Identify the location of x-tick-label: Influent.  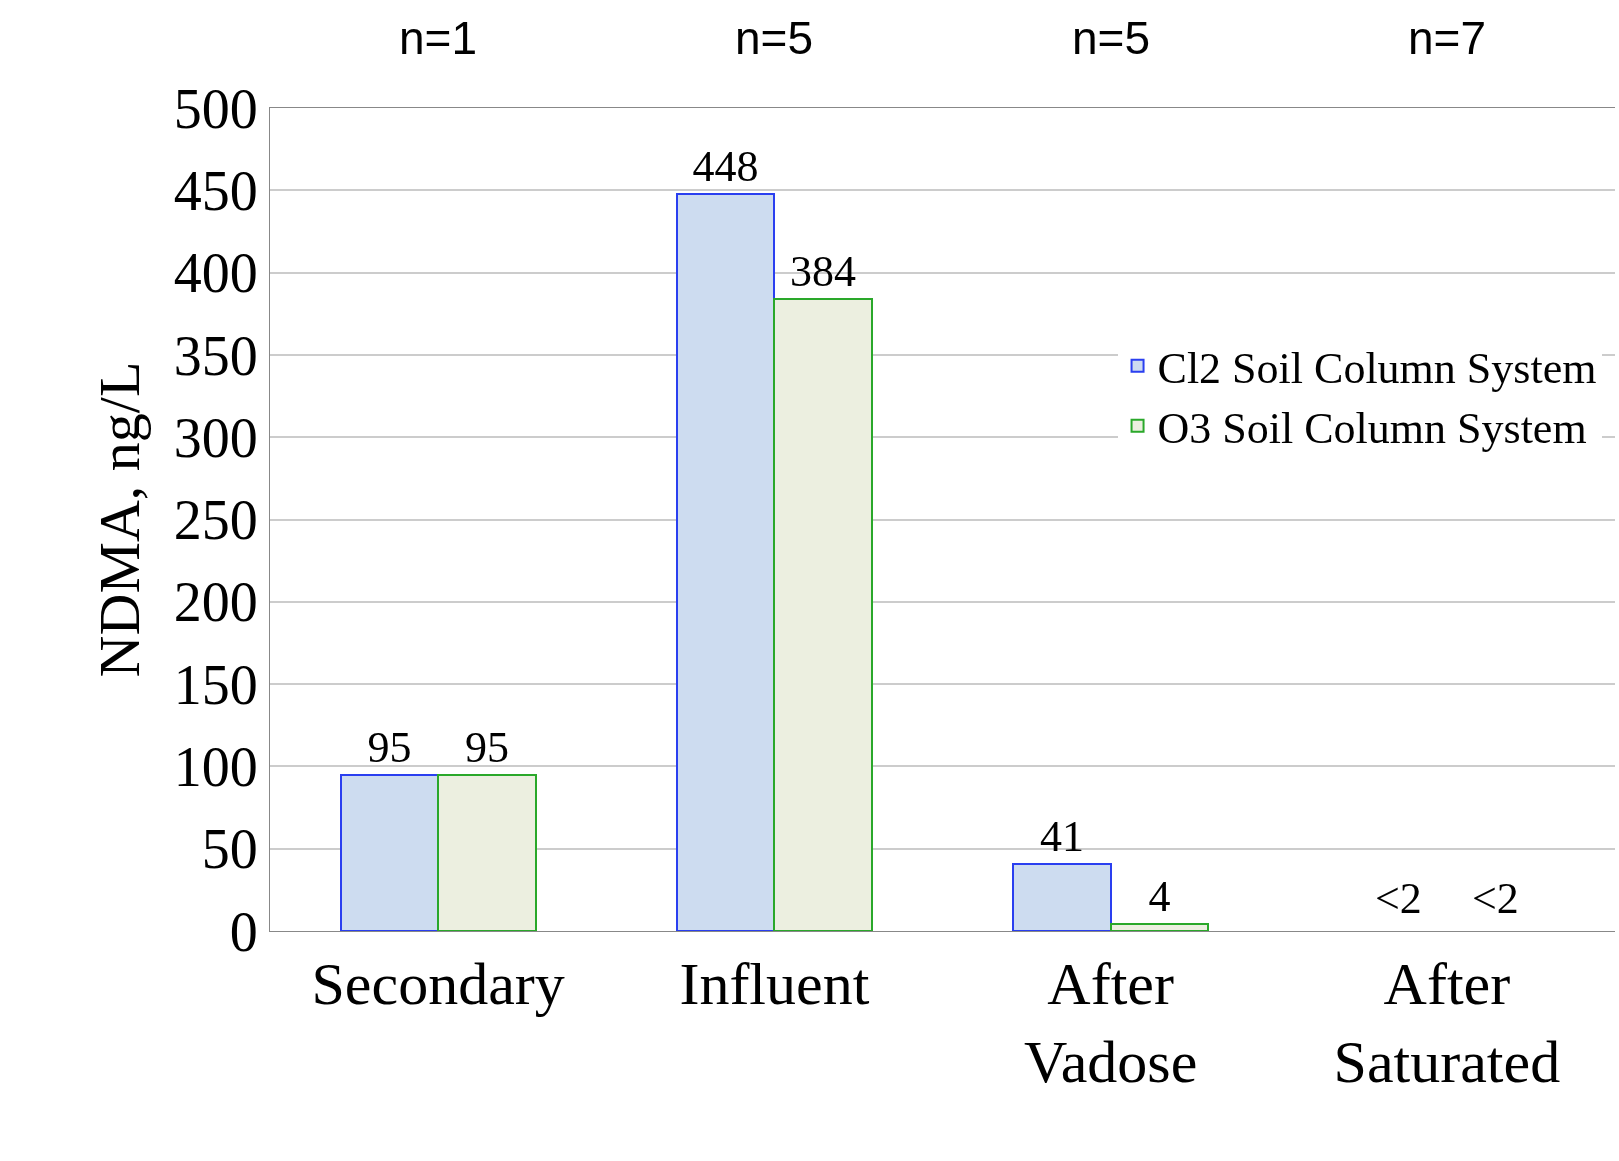
(774, 984).